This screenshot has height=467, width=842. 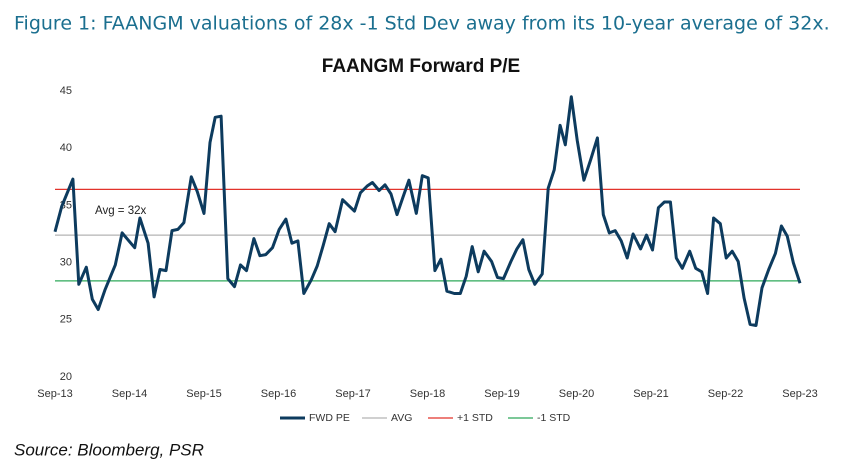 What do you see at coordinates (66, 263) in the screenshot?
I see `y-tick-label: 30` at bounding box center [66, 263].